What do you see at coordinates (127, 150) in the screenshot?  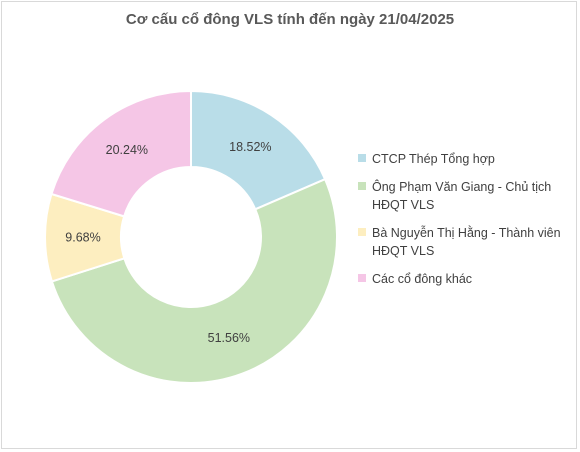 I see `slice-data-label: 20.24%` at bounding box center [127, 150].